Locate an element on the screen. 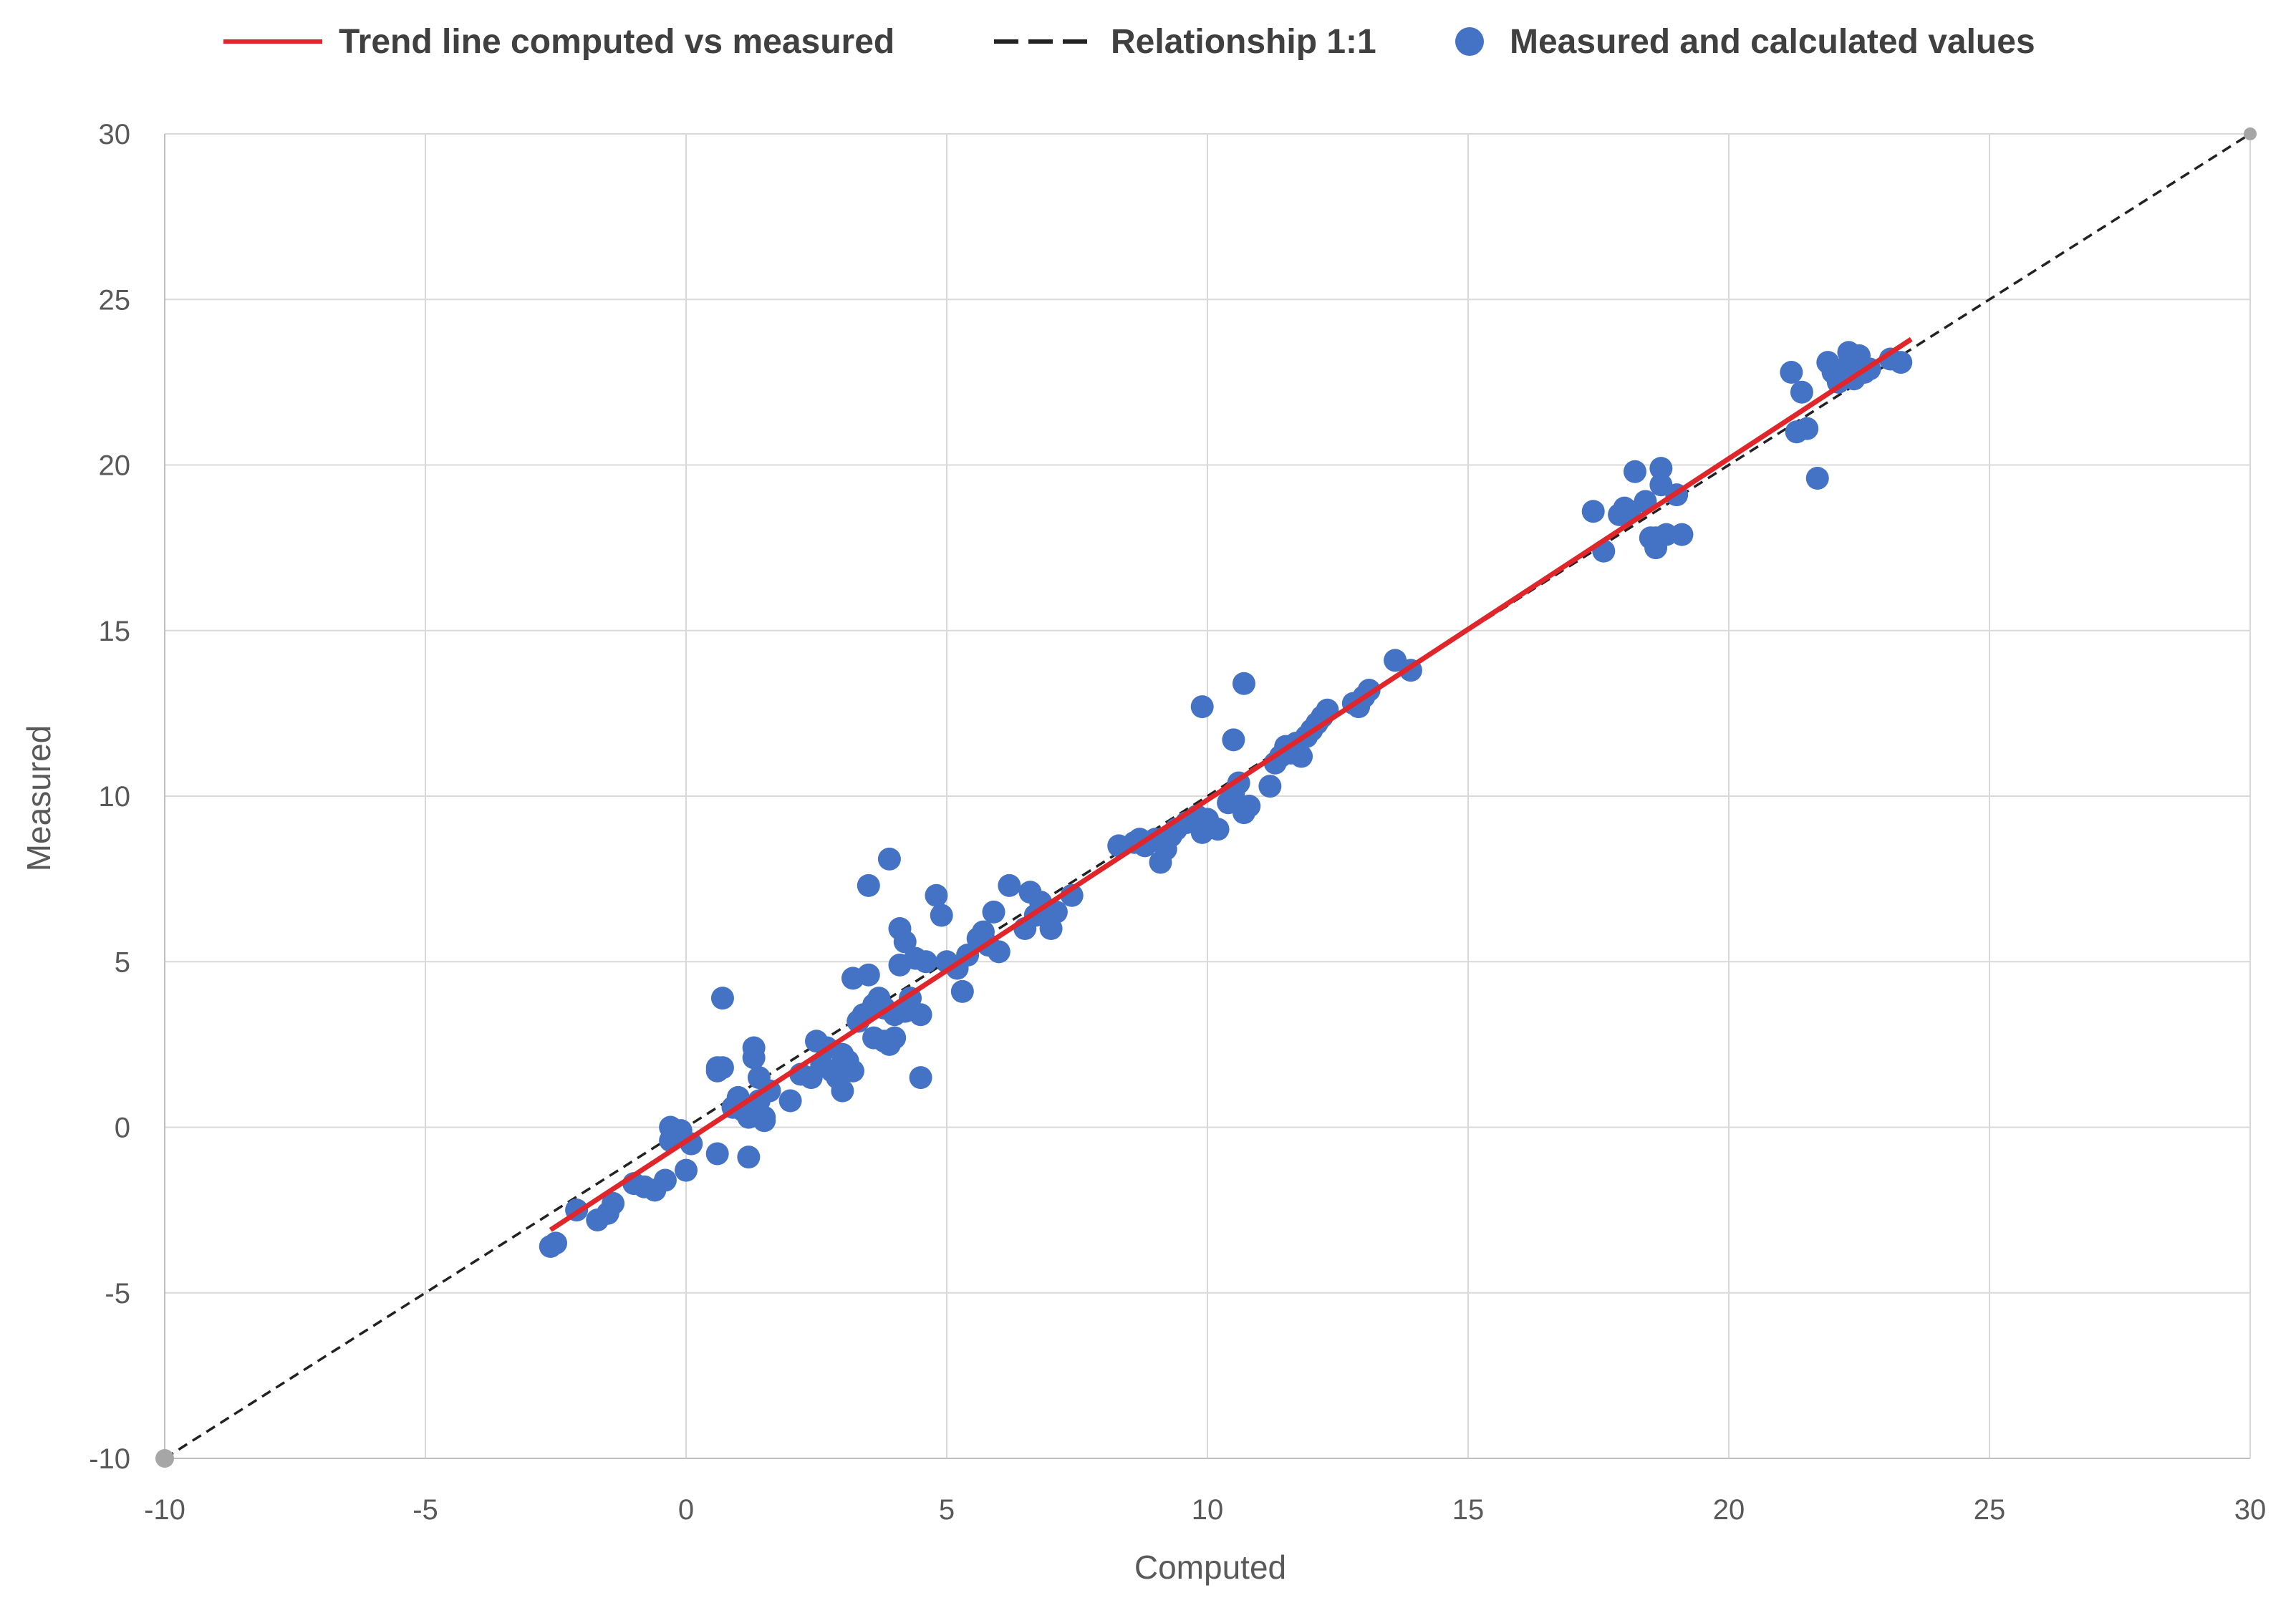  legend-item-values: Measured and calculated values is located at coordinates (1745, 42).